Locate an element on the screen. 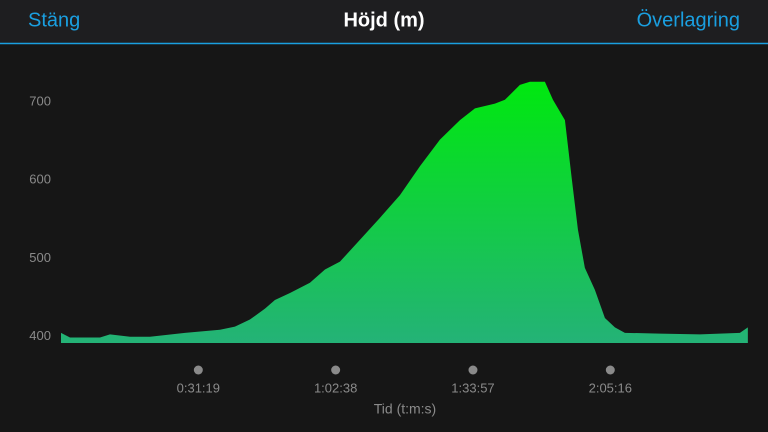 This screenshot has height=432, width=768. x-tick-label: 1:02:38 is located at coordinates (335, 387).